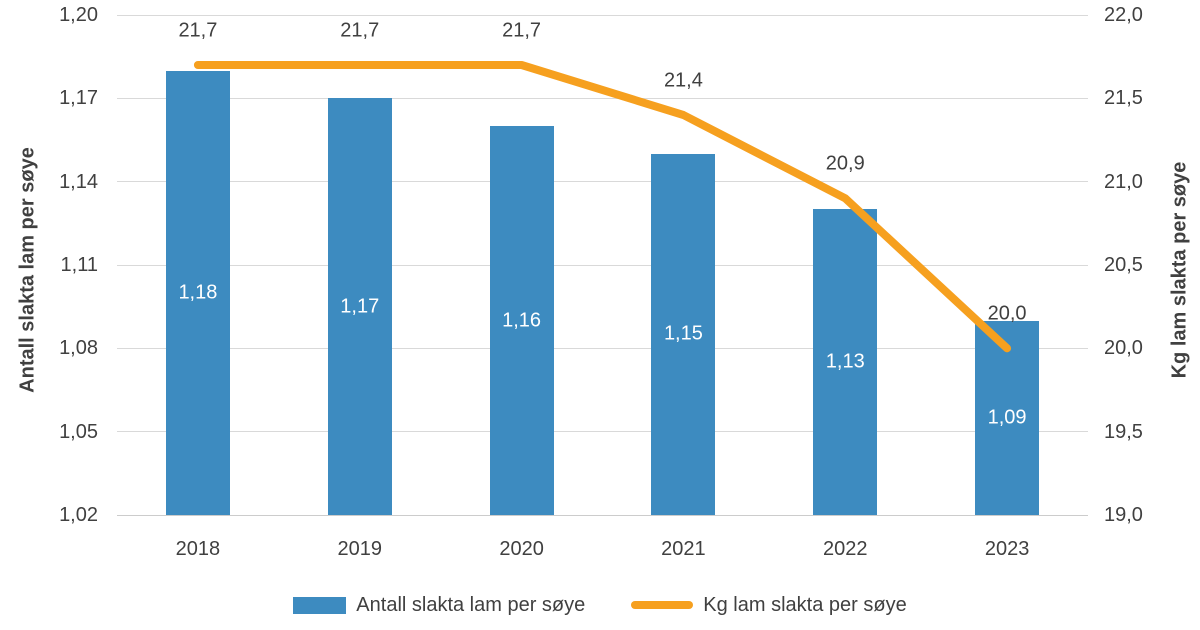  I want to click on left-axis-tick: 1,08, so click(78, 348).